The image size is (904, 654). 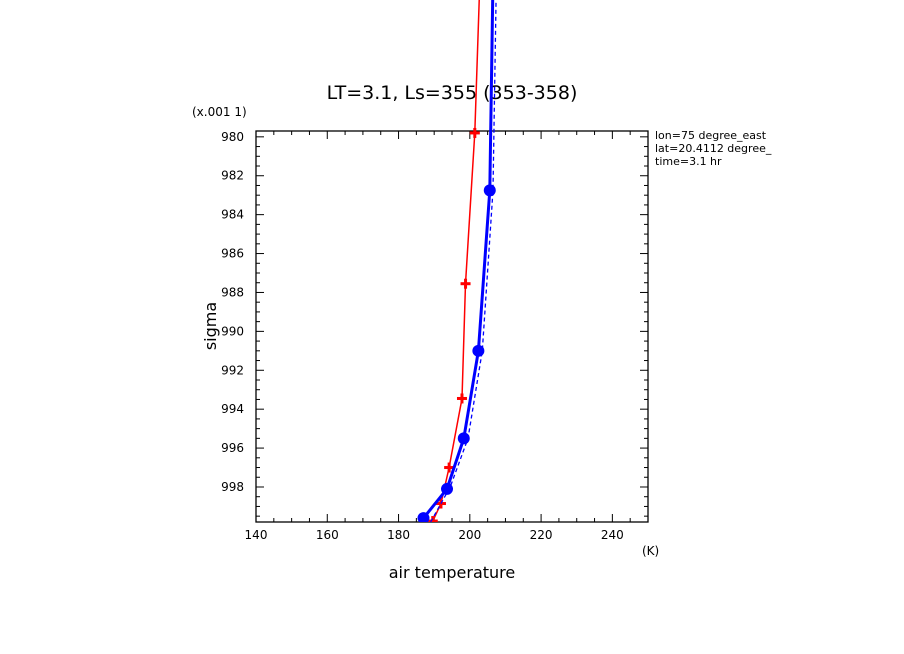 I want to click on x-tick-label: 180, so click(x=398, y=535).